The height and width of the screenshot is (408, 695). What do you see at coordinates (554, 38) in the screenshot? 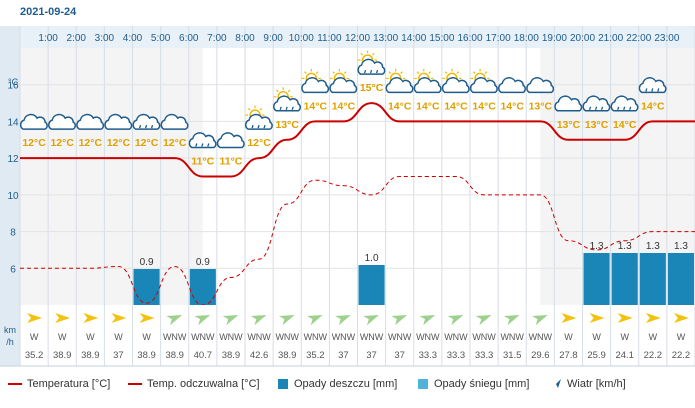
I see `hour-label: 19:00` at bounding box center [554, 38].